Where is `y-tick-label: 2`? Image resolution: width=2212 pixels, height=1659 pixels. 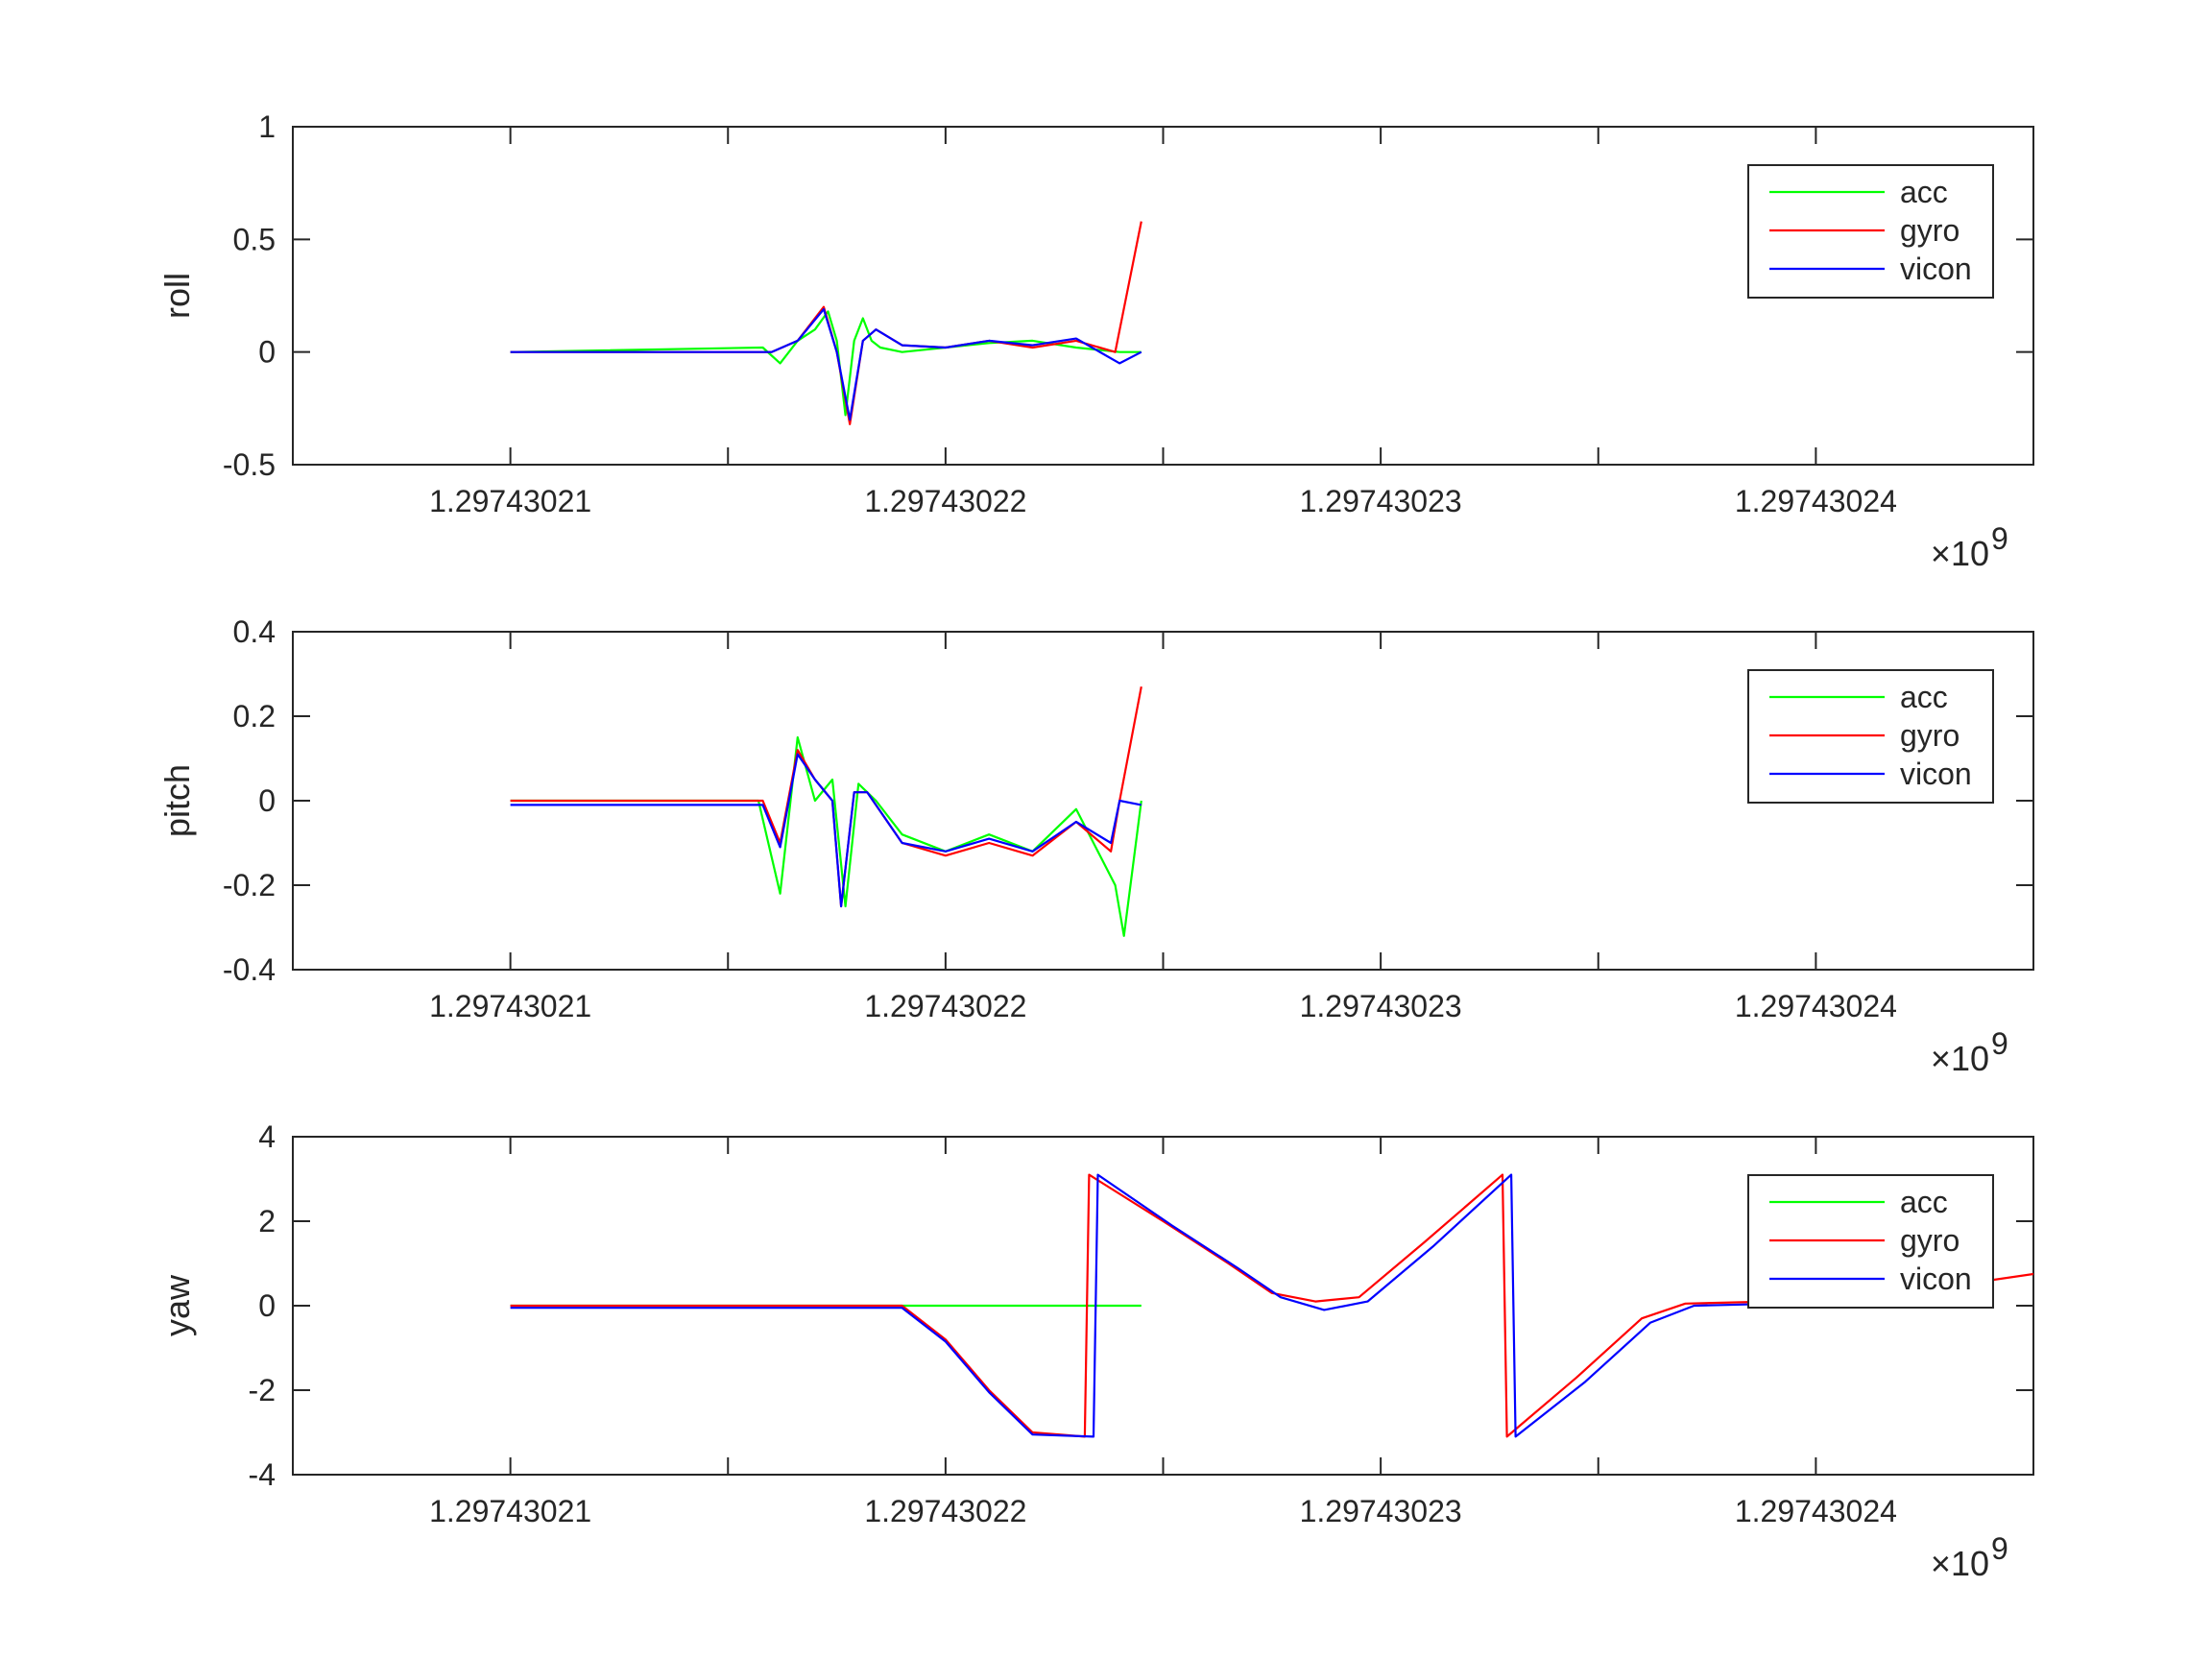 y-tick-label: 2 is located at coordinates (267, 1221).